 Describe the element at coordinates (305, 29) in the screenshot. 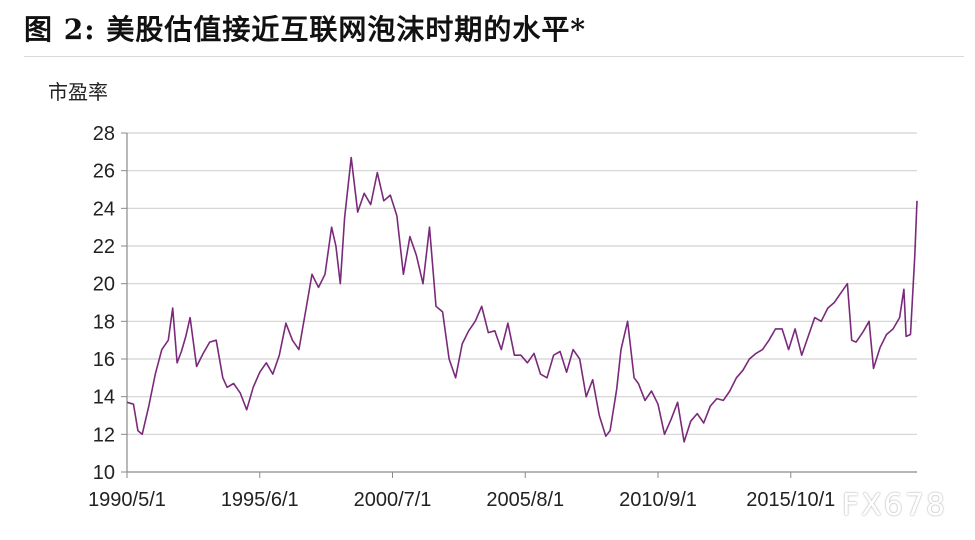

I see `chart-title: 图 2: 美股估值接近互联网泡沫时期的水平*` at that location.